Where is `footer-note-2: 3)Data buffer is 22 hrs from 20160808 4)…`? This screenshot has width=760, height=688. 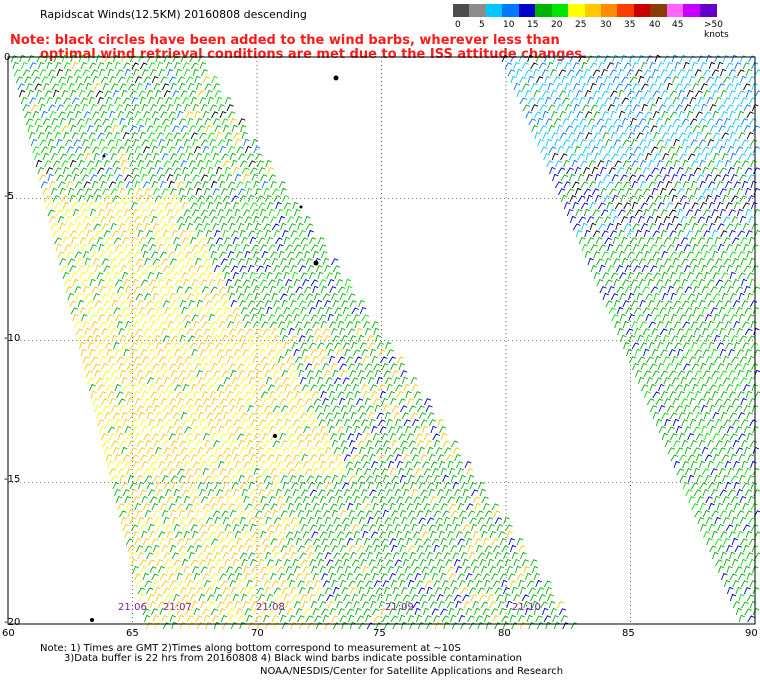
footer-note-2: 3)Data buffer is 22 hrs from 20160808 4)… is located at coordinates (293, 658).